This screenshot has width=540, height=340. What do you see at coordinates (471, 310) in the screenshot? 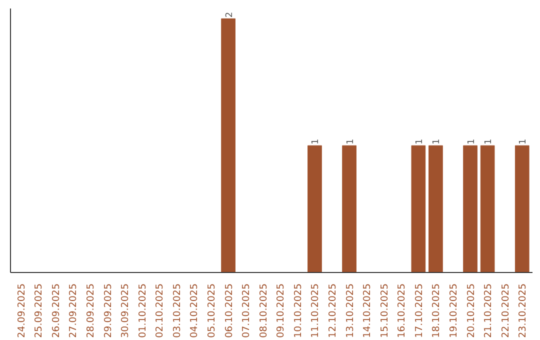
I see `x-tick-label: 20.10.2025` at bounding box center [471, 310].